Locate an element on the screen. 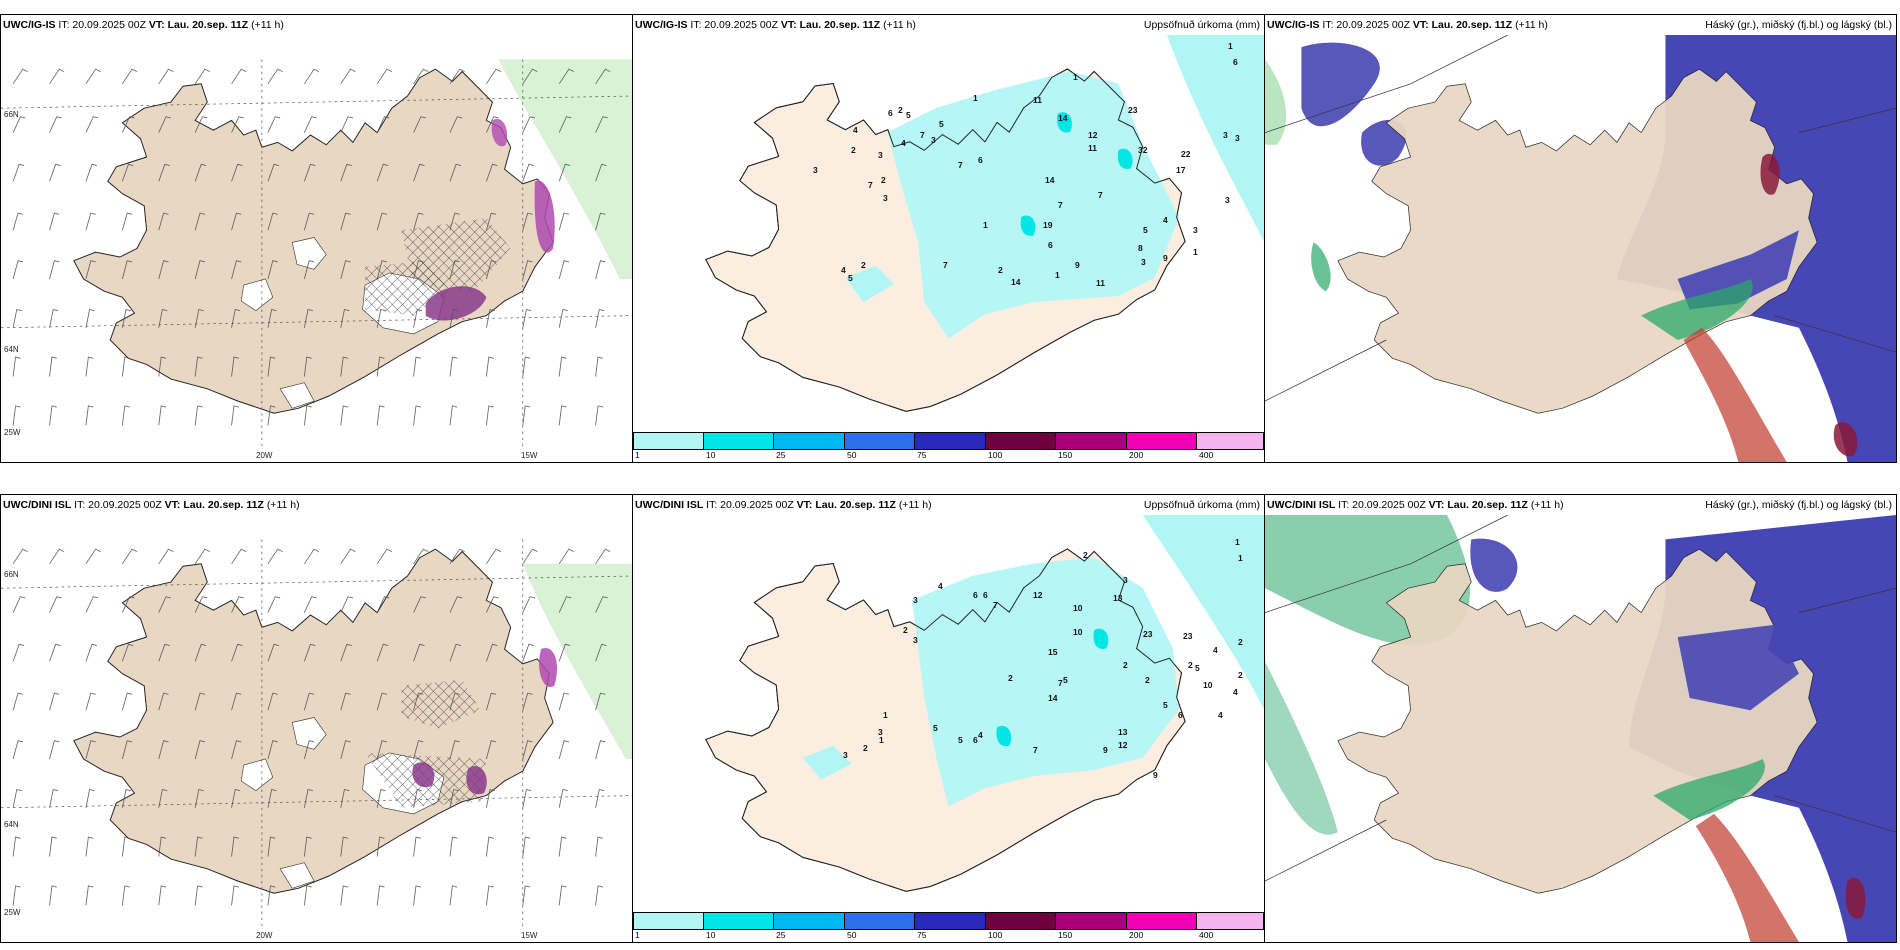 The width and height of the screenshot is (1900, 950). precip-area is located at coordinates (1033, 205).